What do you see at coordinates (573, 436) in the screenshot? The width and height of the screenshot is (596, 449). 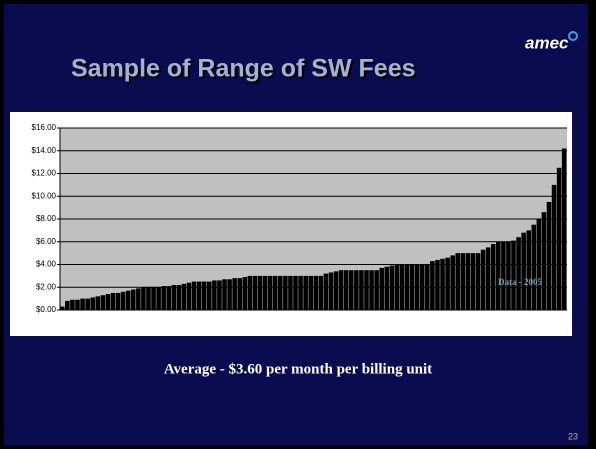 I see `page-number: 23` at bounding box center [573, 436].